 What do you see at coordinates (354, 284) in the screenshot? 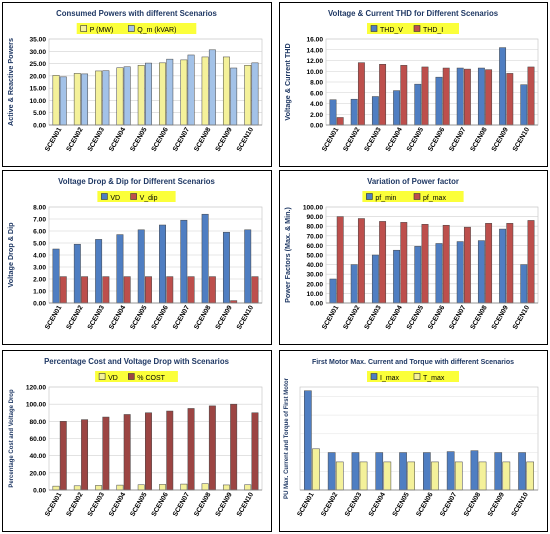
I see `bar-pf-min-scen02` at bounding box center [354, 284].